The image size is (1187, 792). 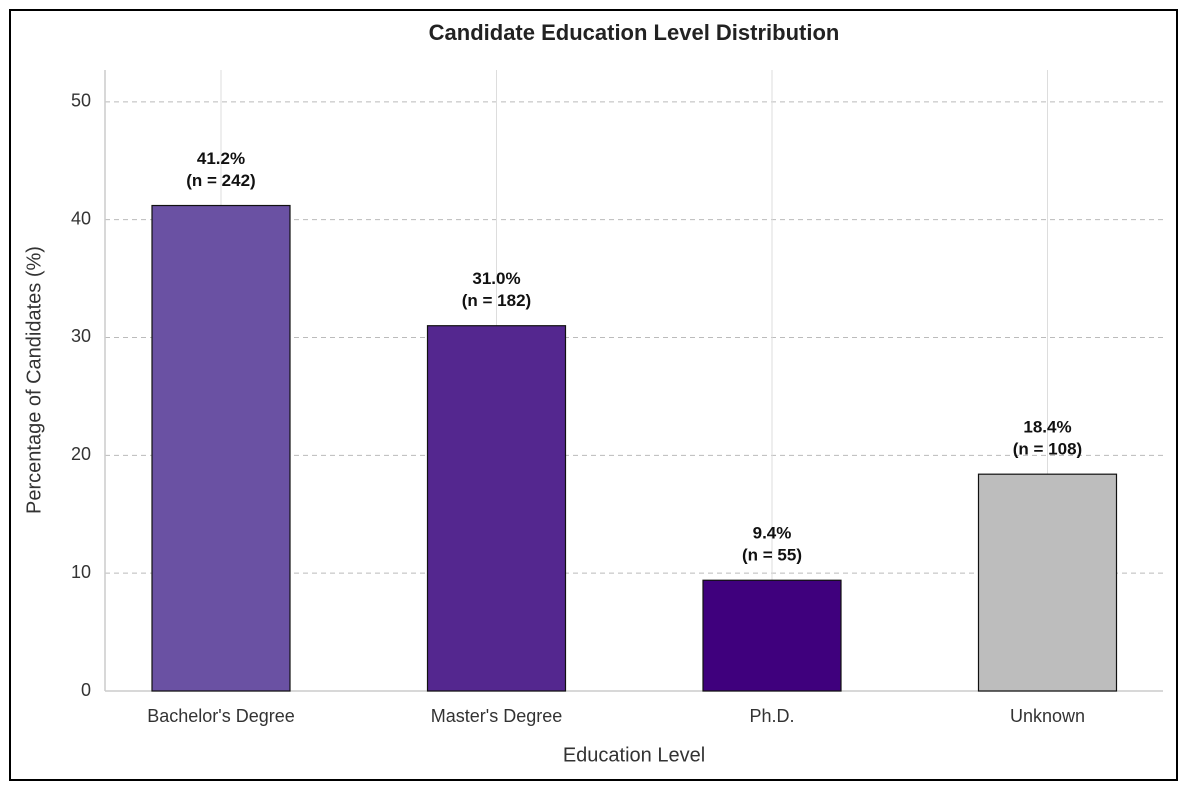 What do you see at coordinates (496, 300) in the screenshot?
I see `data-label: (n = 182)` at bounding box center [496, 300].